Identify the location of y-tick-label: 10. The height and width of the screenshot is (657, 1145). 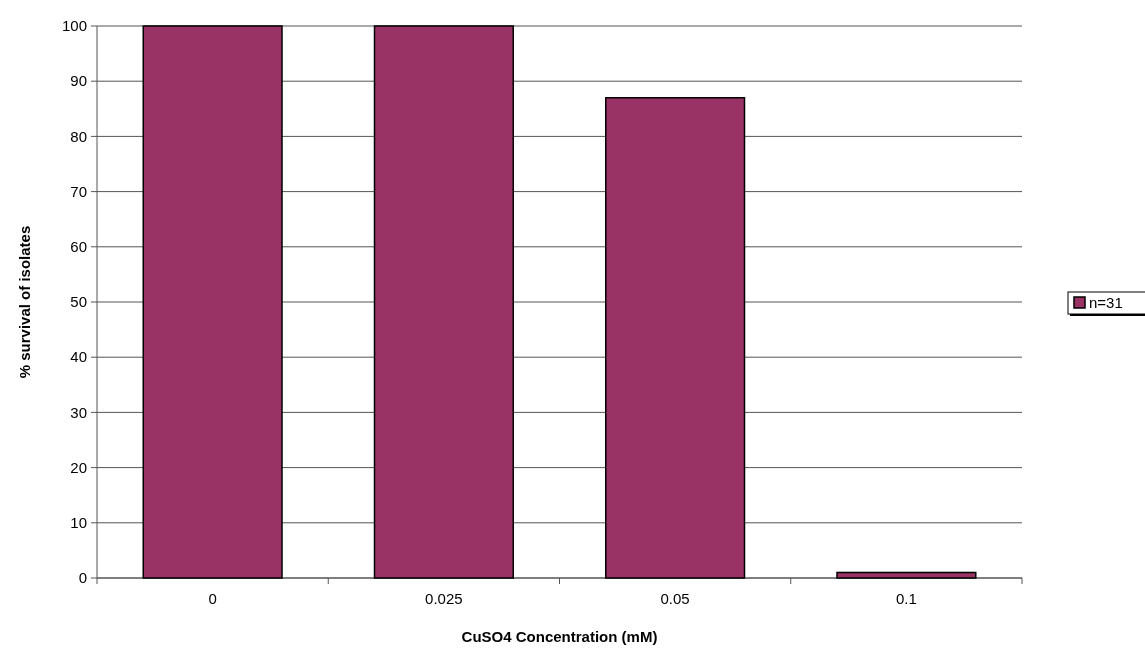
(78, 523).